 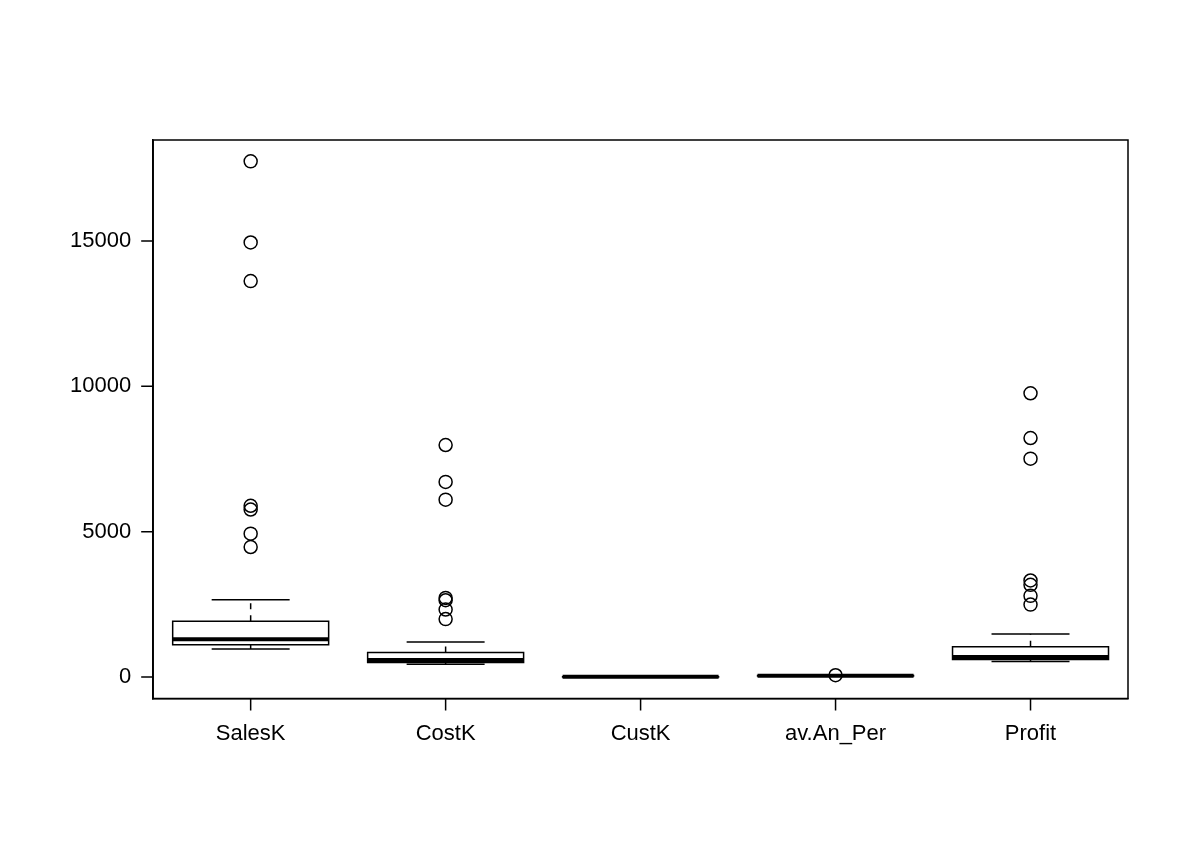 What do you see at coordinates (125, 676) in the screenshot?
I see `y-tick-label: 0` at bounding box center [125, 676].